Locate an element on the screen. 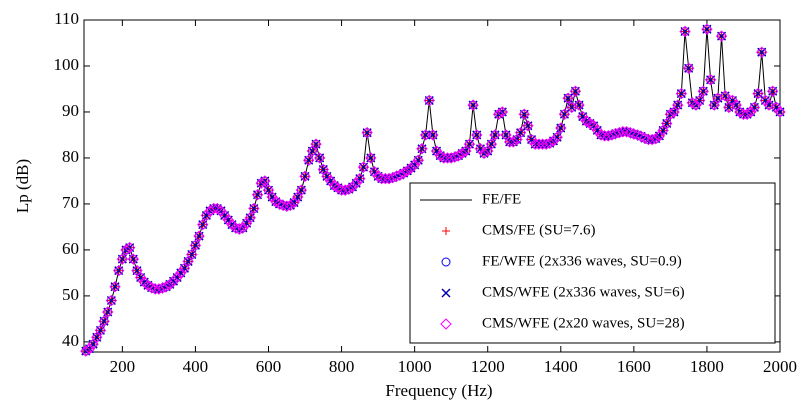  x-tick-label: 1200 is located at coordinates (488, 366).